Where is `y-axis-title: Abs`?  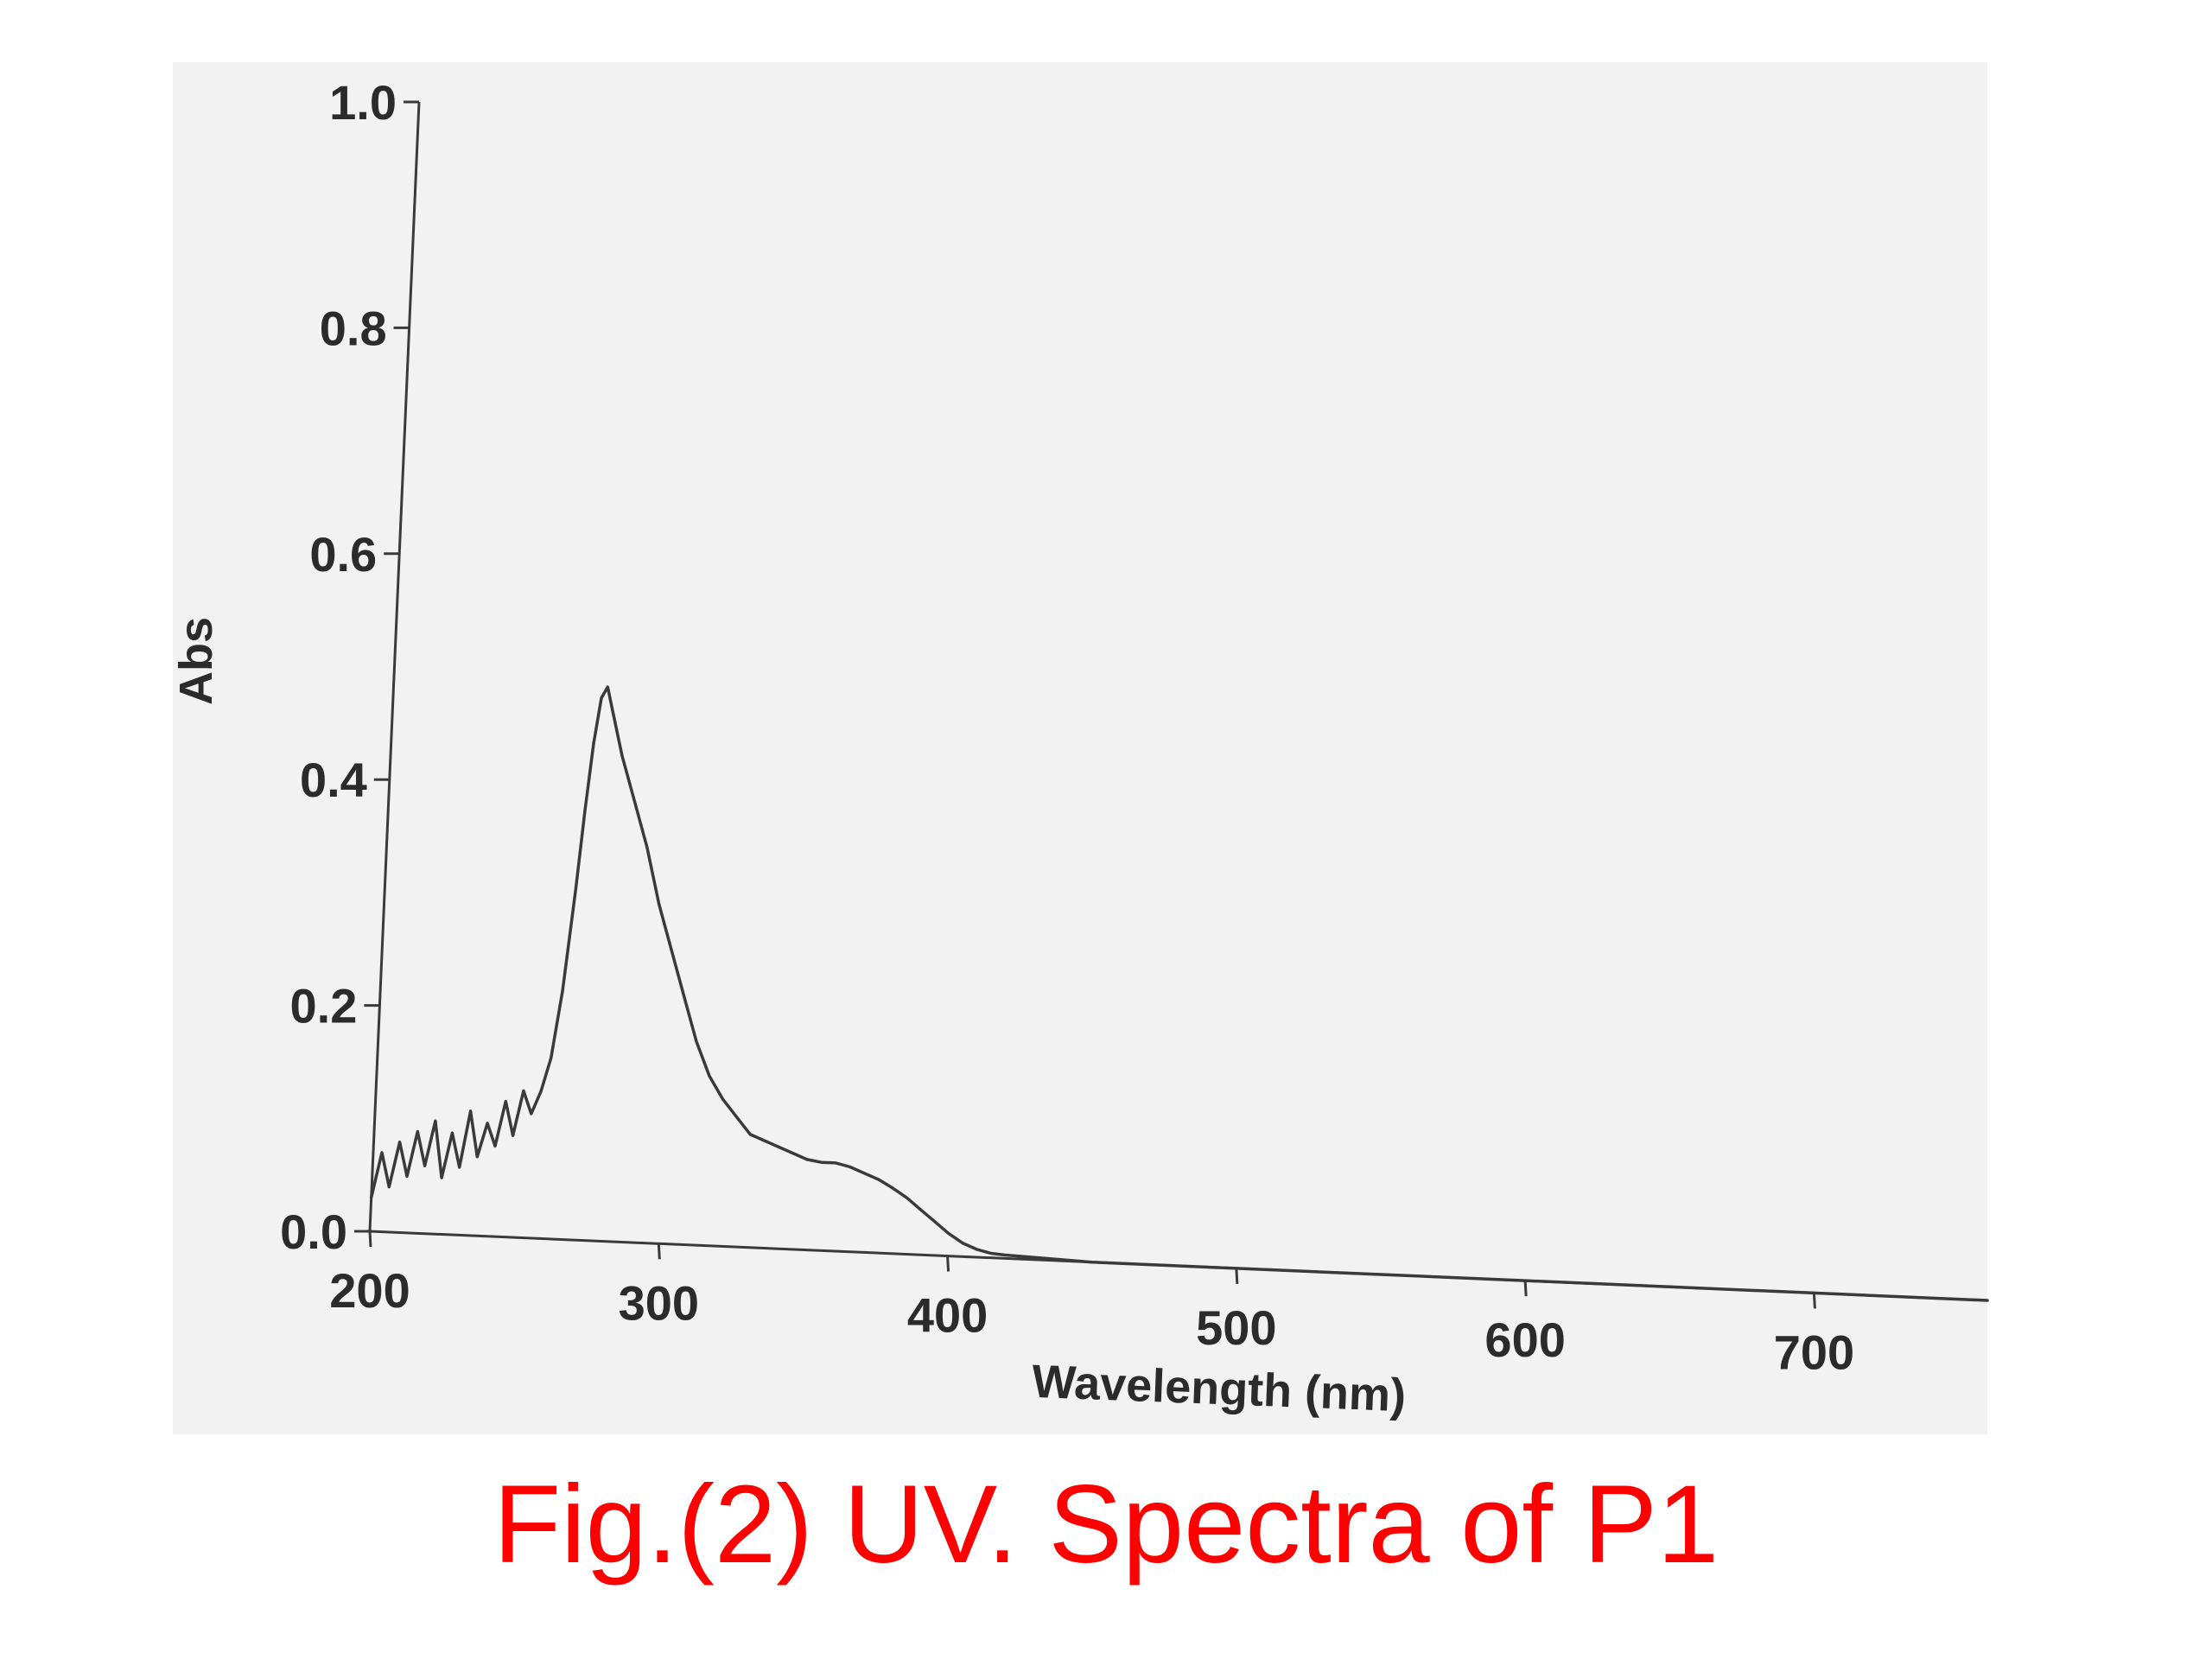 y-axis-title: Abs is located at coordinates (196, 661).